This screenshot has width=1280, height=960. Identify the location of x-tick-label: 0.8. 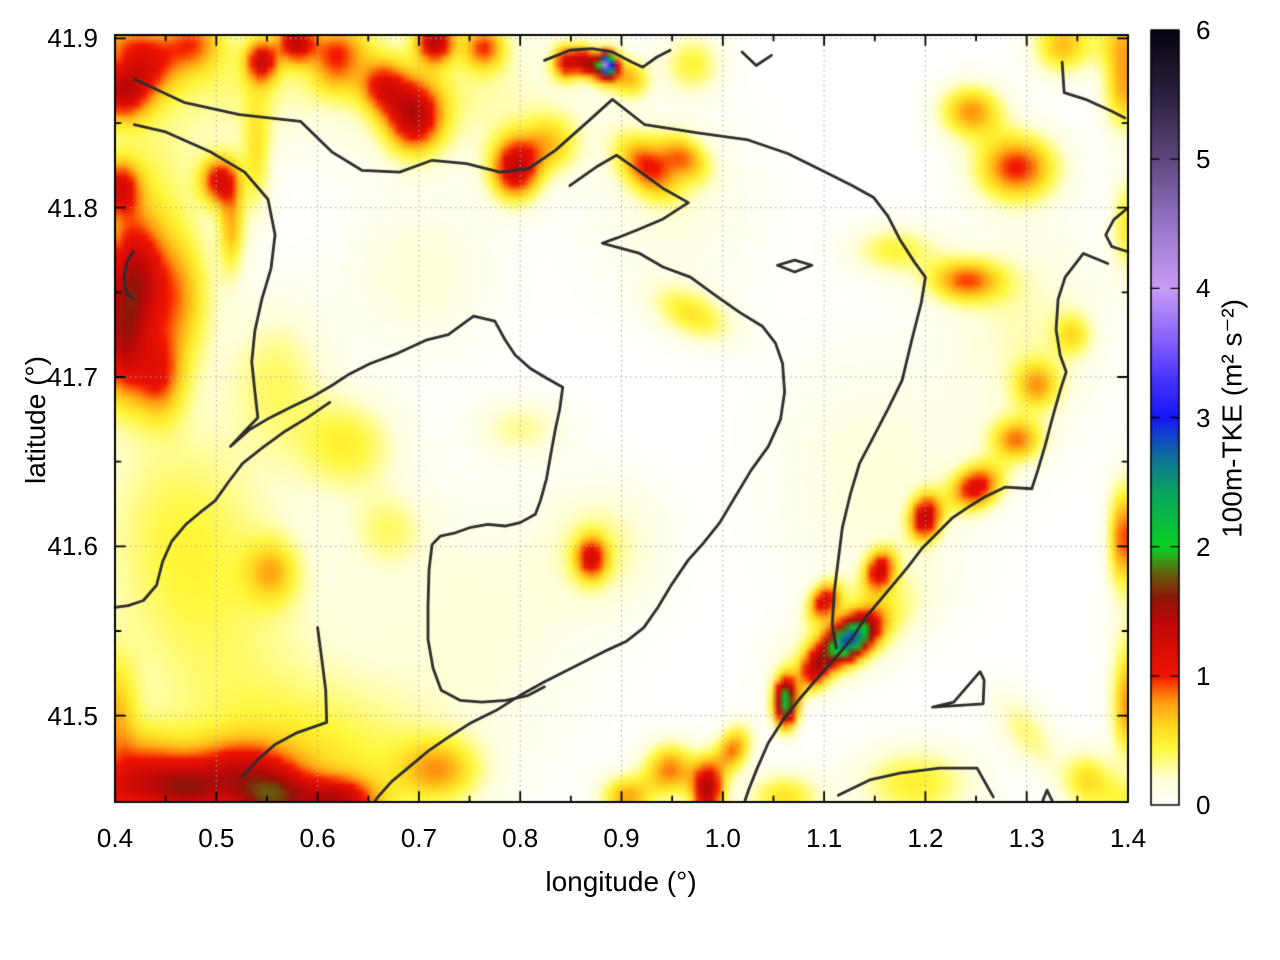
(520, 838).